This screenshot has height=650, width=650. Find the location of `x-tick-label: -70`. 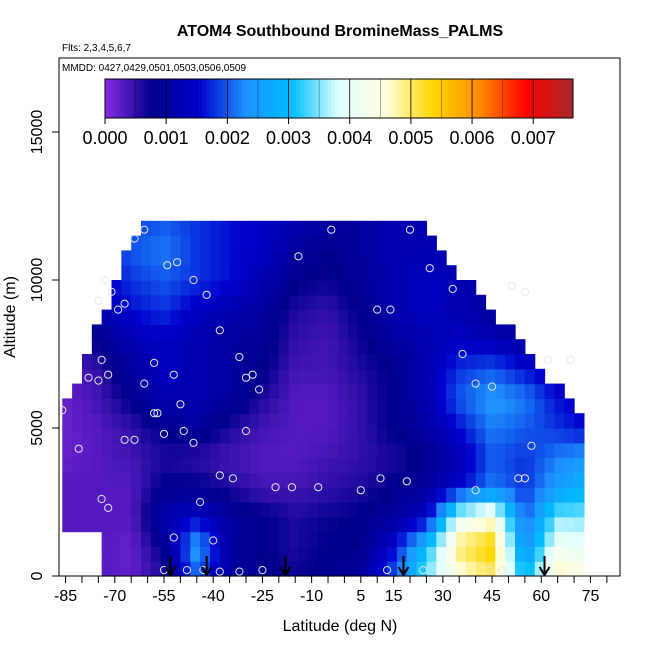

x-tick-label: -70 is located at coordinates (114, 596).